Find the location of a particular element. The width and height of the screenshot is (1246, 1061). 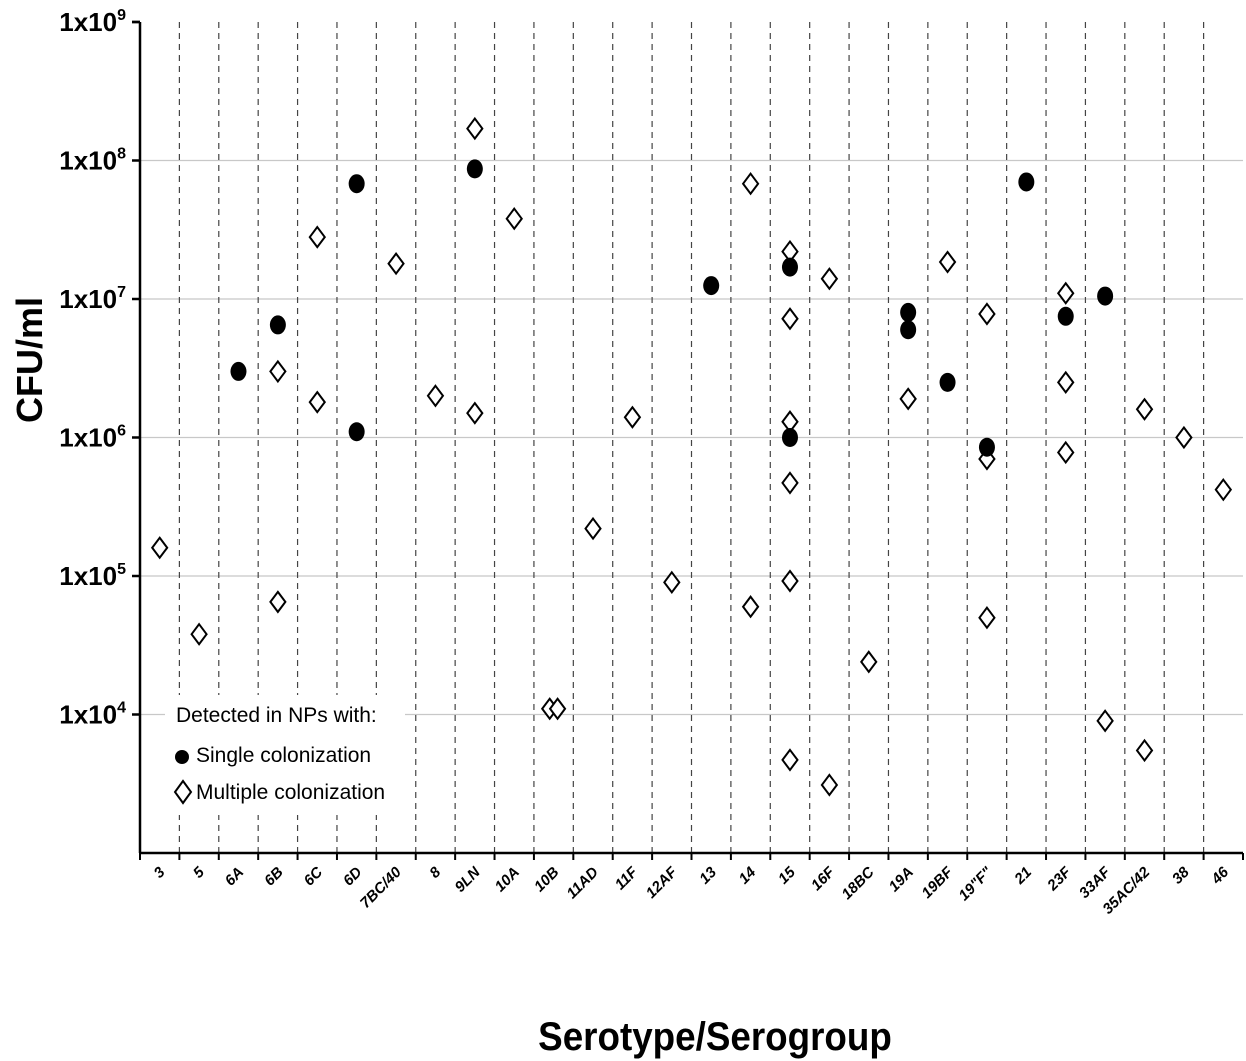

x-tick-label: 23F is located at coordinates (1060, 879).